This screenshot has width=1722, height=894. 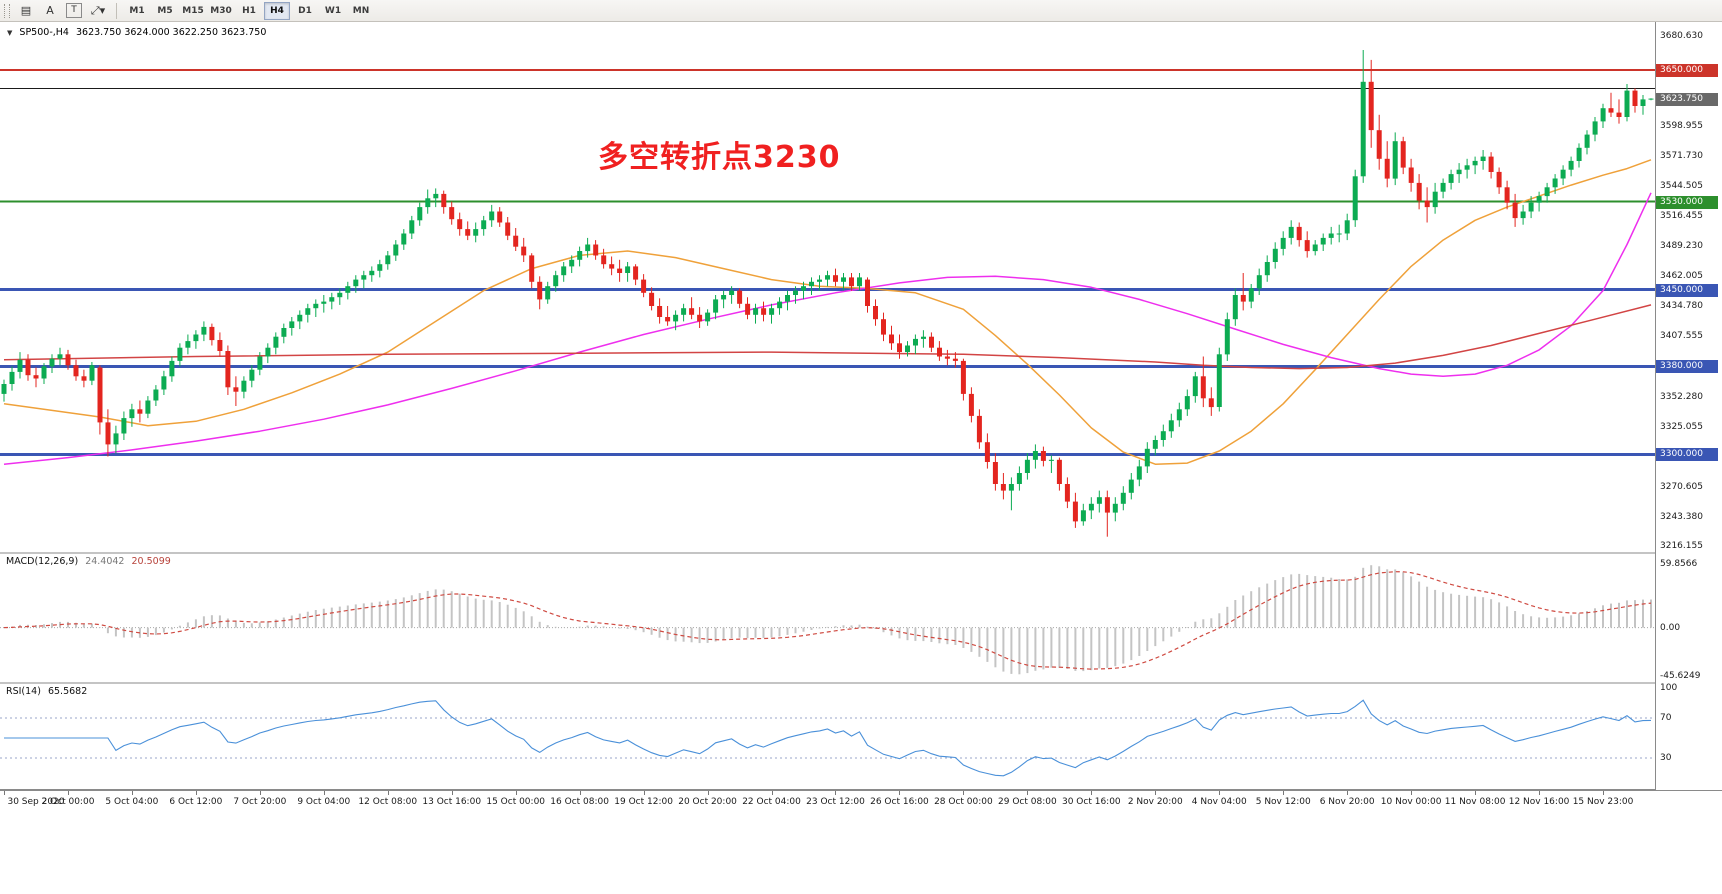 I want to click on price-tick-label: 3270.605, so click(x=1681, y=486).